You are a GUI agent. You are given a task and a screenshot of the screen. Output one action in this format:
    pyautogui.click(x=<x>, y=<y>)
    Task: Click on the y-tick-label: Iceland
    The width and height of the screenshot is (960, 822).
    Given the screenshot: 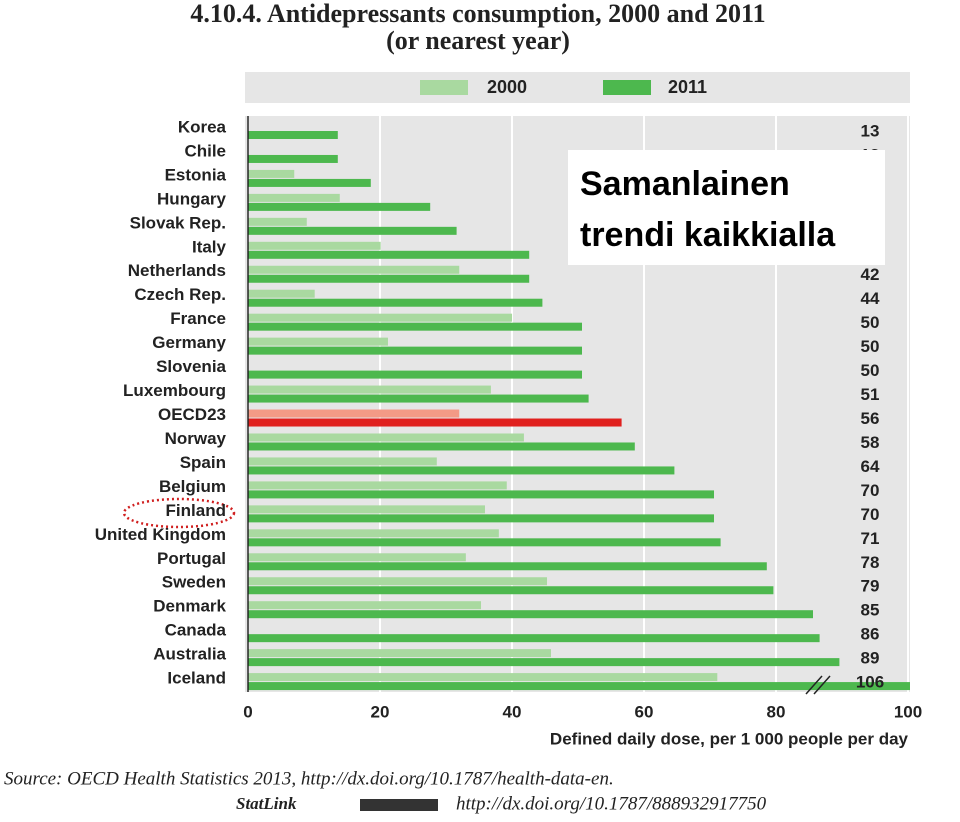 What is the action you would take?
    pyautogui.click(x=196, y=678)
    